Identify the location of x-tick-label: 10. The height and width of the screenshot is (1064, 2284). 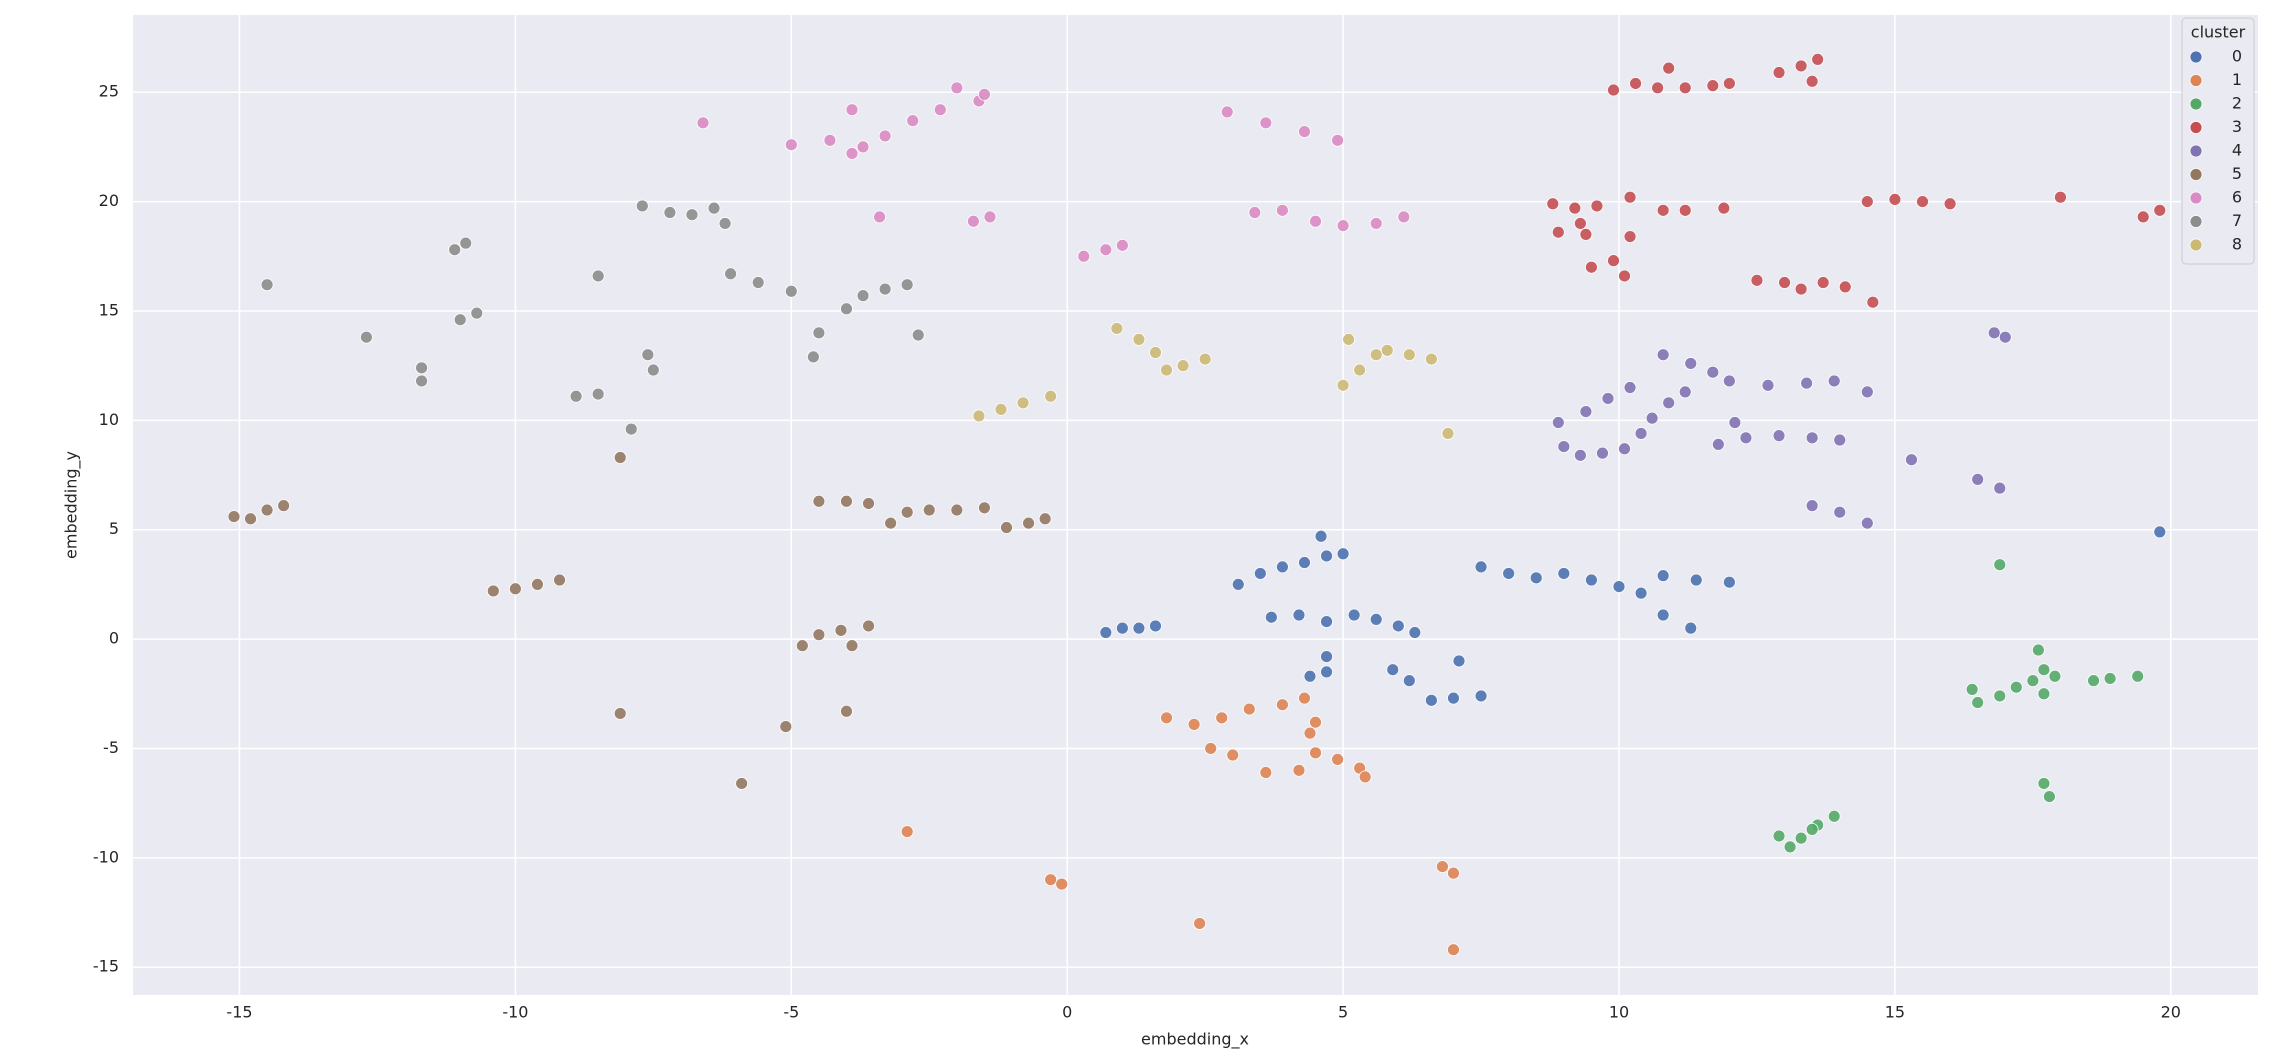
(1619, 1012).